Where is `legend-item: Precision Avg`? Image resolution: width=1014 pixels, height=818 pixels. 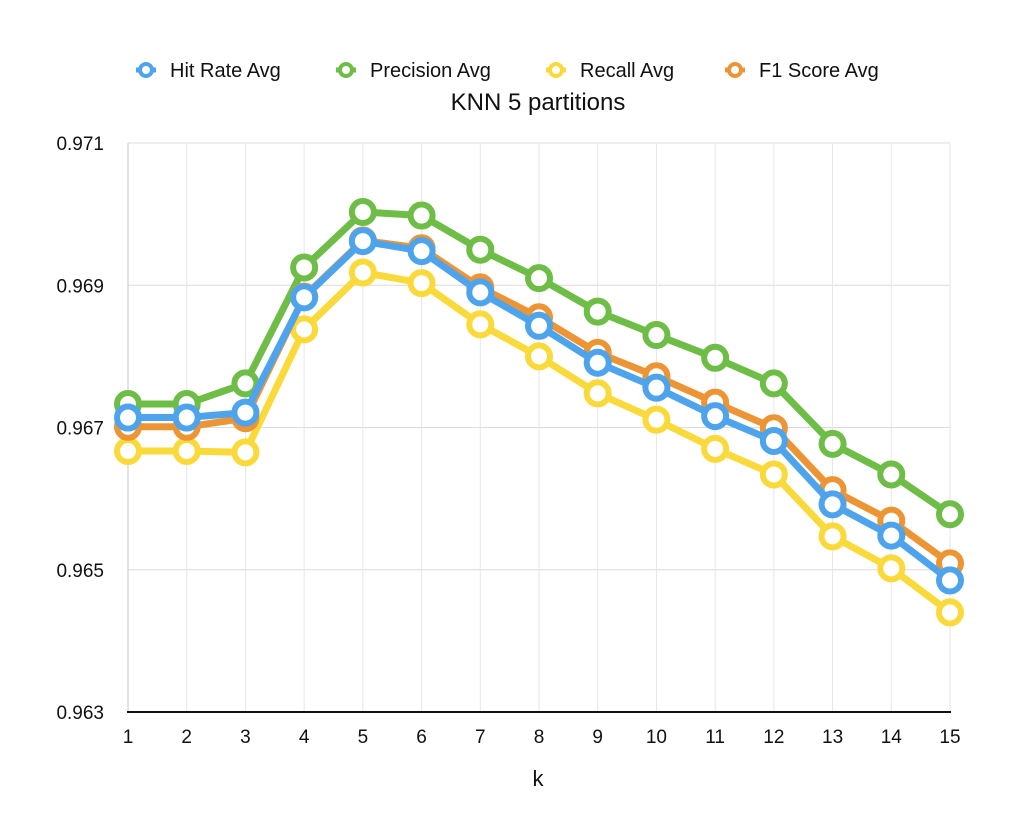
legend-item: Precision Avg is located at coordinates (413, 71).